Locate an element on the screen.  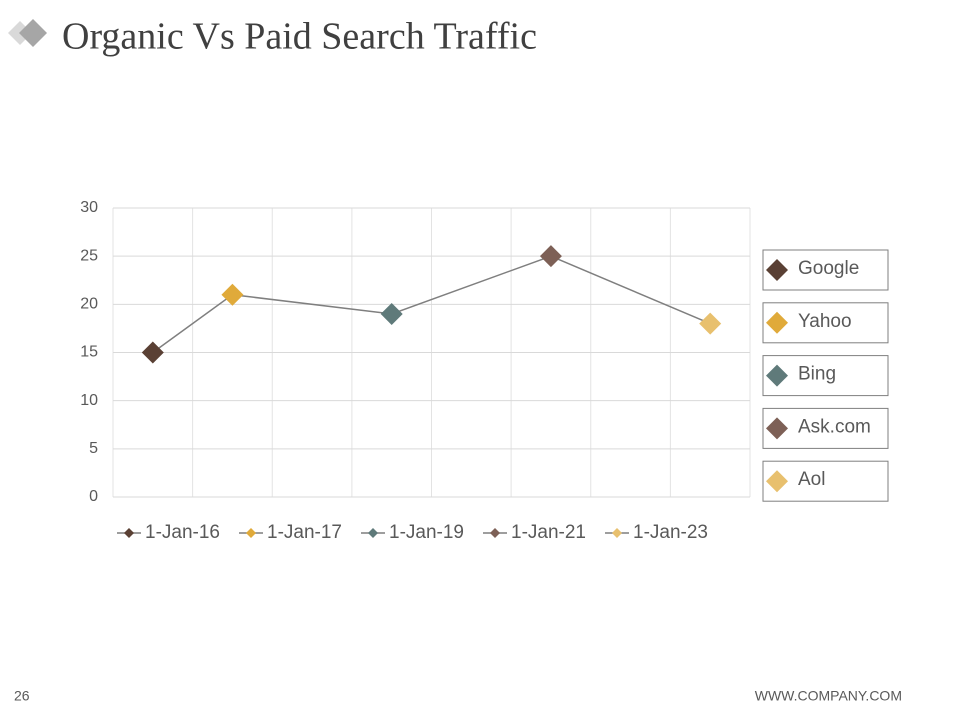
legend-label: 1-Jan-16 is located at coordinates (182, 532).